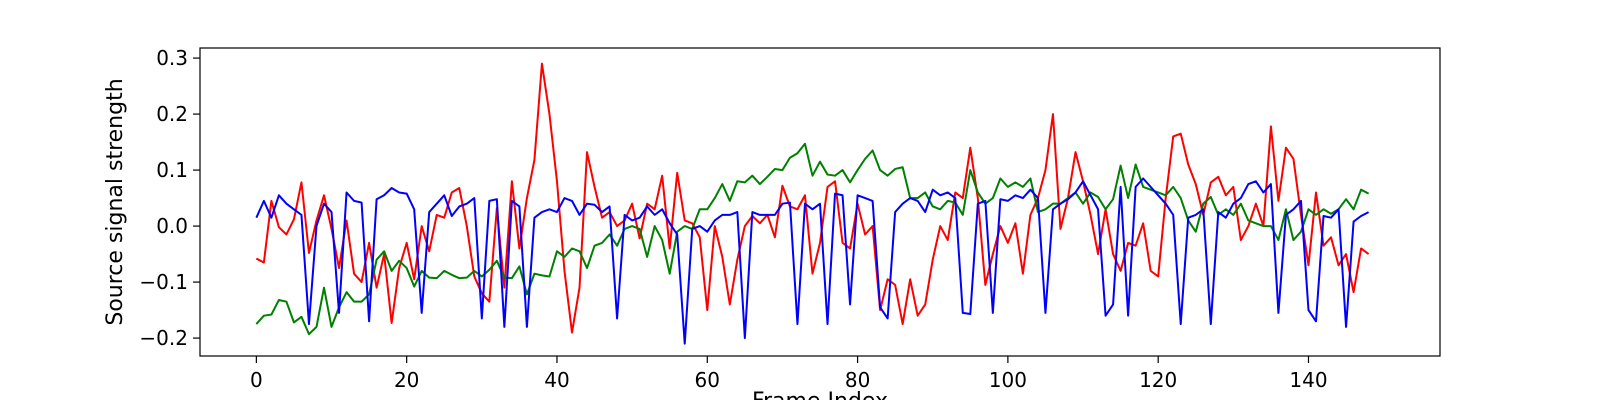 The width and height of the screenshot is (1600, 400). Describe the element at coordinates (172, 58) in the screenshot. I see `y-tick-label: 0.3` at that location.